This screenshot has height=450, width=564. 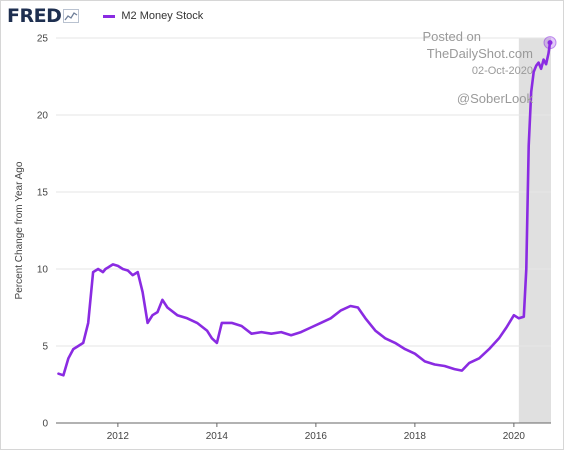 I want to click on legend-label: M2 Money Stock, so click(x=162, y=16).